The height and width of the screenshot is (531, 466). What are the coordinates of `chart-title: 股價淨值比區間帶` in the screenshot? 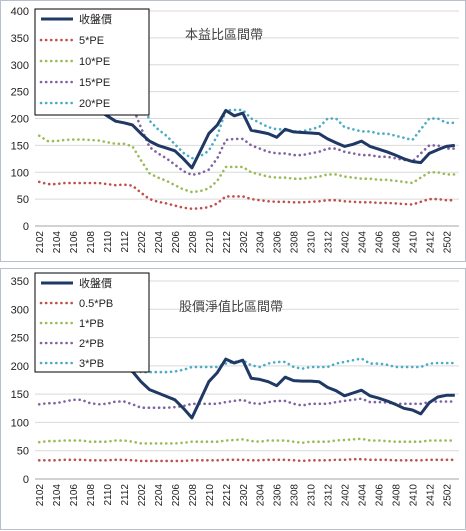 It's located at (231, 307).